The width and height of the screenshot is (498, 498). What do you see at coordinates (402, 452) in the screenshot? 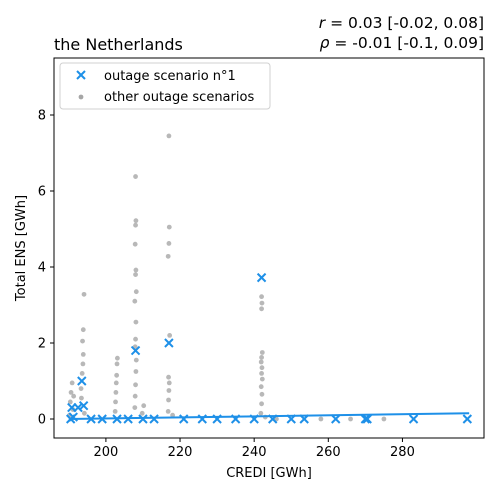
I see `x-tick-label: 280` at bounding box center [402, 452].